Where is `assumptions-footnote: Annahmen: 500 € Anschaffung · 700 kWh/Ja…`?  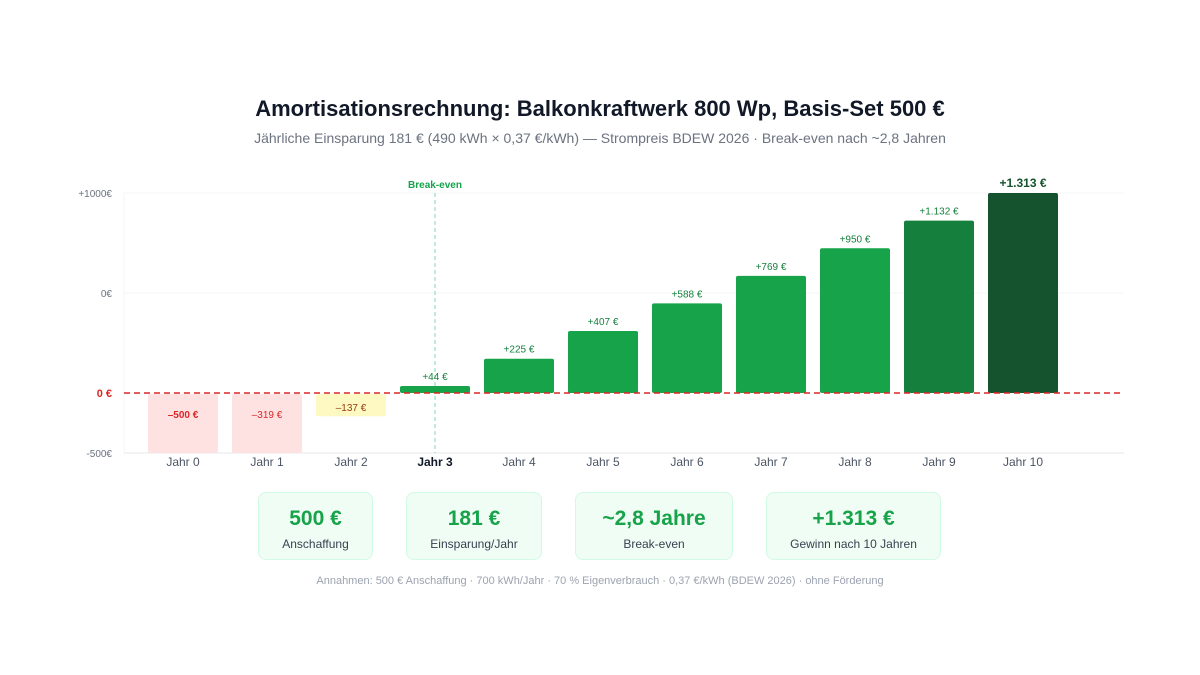 assumptions-footnote: Annahmen: 500 € Anschaffung · 700 kWh/Ja… is located at coordinates (600, 581).